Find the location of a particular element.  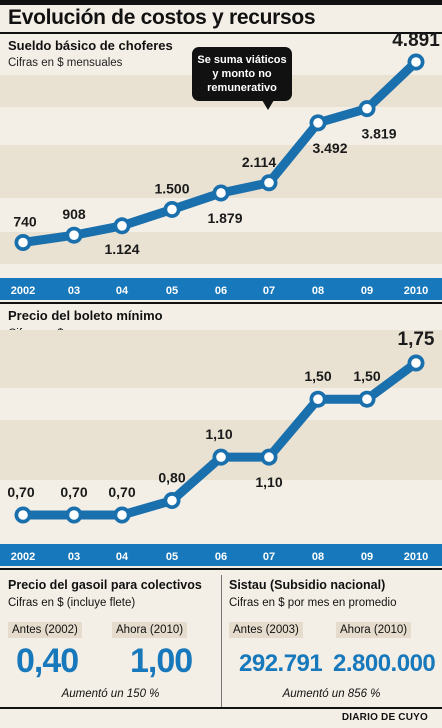

ticket-chart-title: Precio del boleto mínimo is located at coordinates (85, 315).